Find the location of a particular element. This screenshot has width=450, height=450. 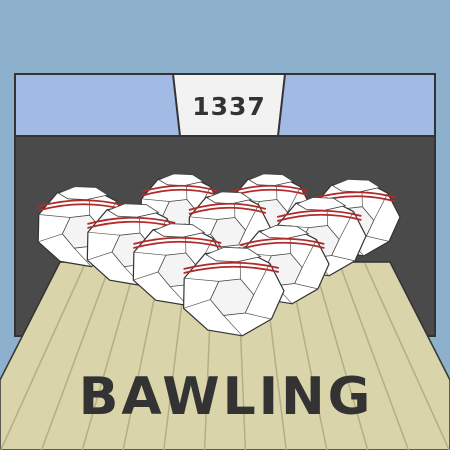

score-display: 1337 is located at coordinates (229, 105).